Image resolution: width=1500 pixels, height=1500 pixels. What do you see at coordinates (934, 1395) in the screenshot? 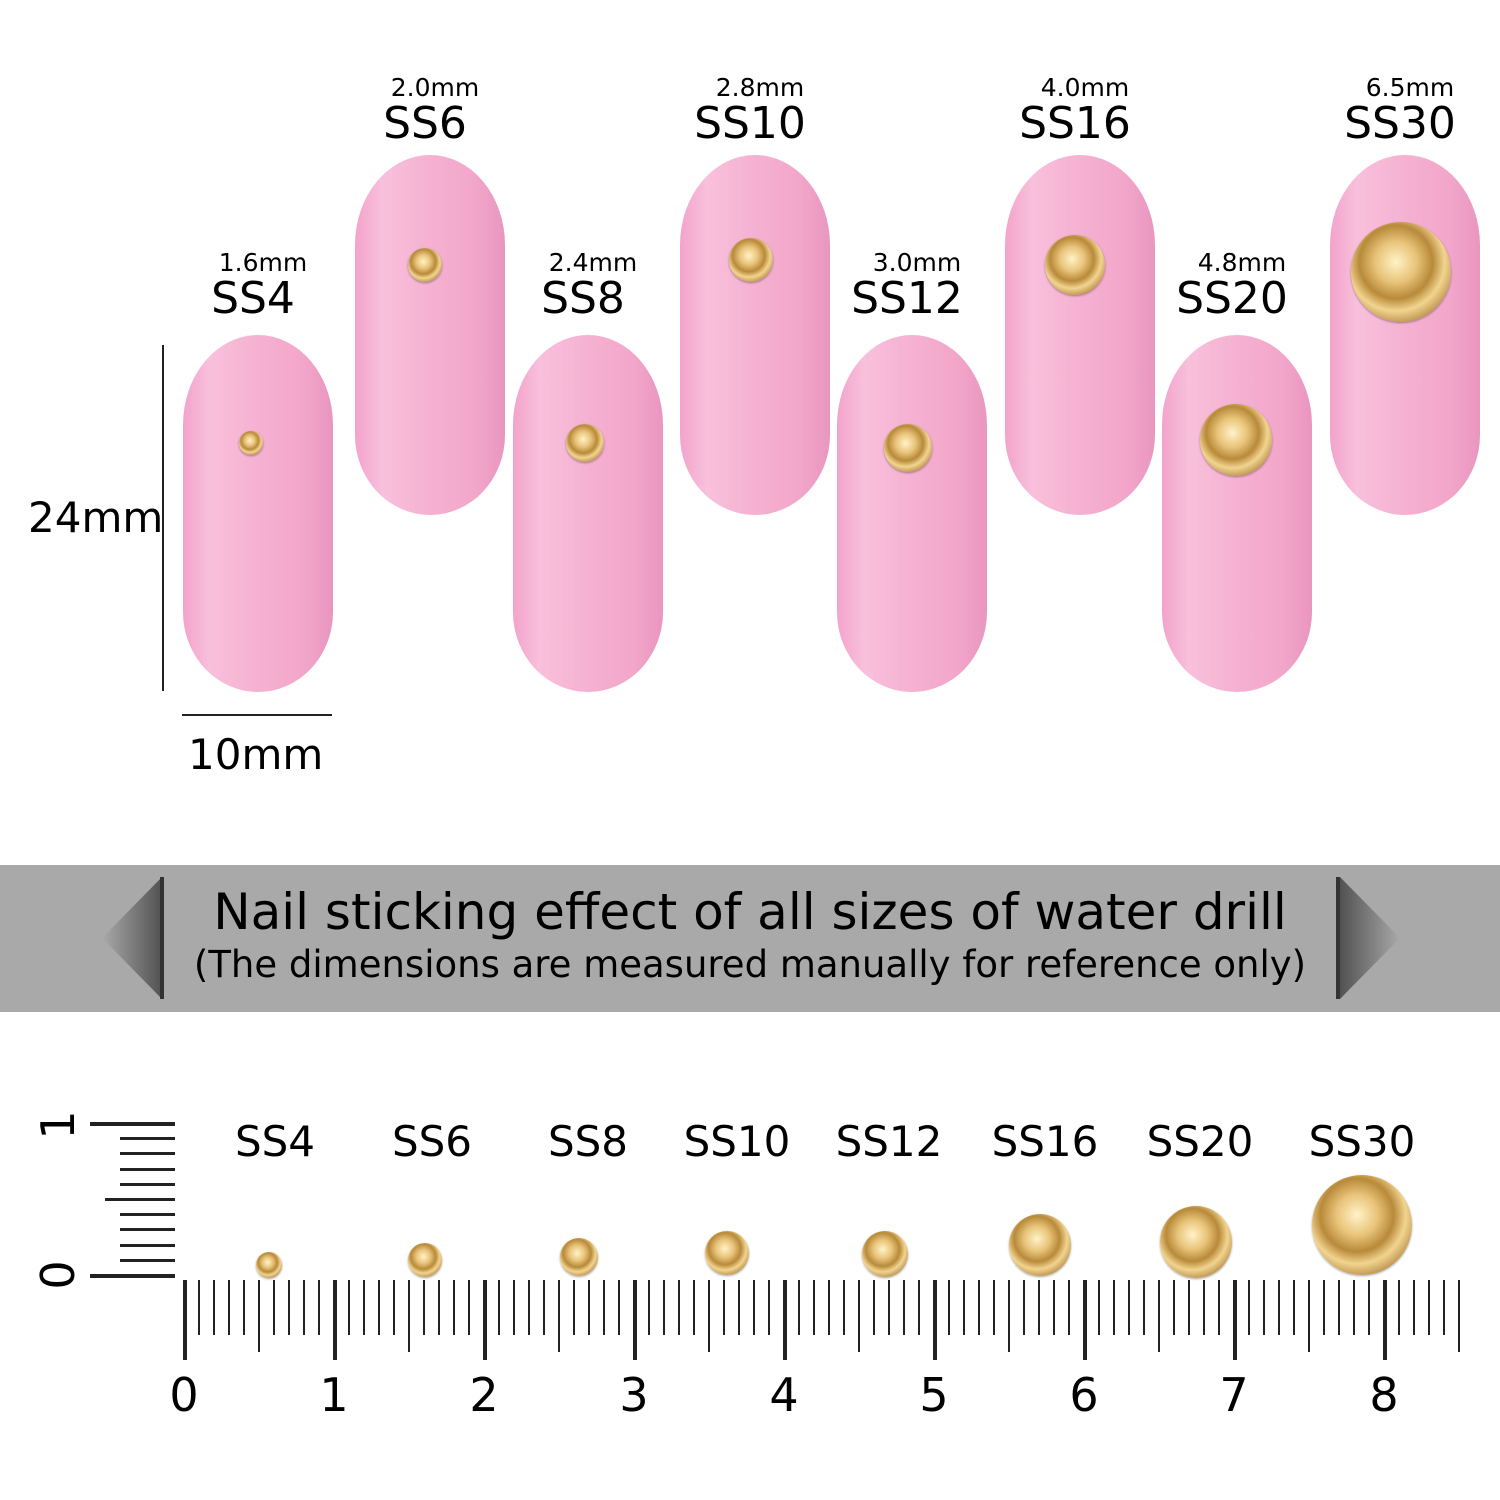
I see `ruler-number: 5` at bounding box center [934, 1395].